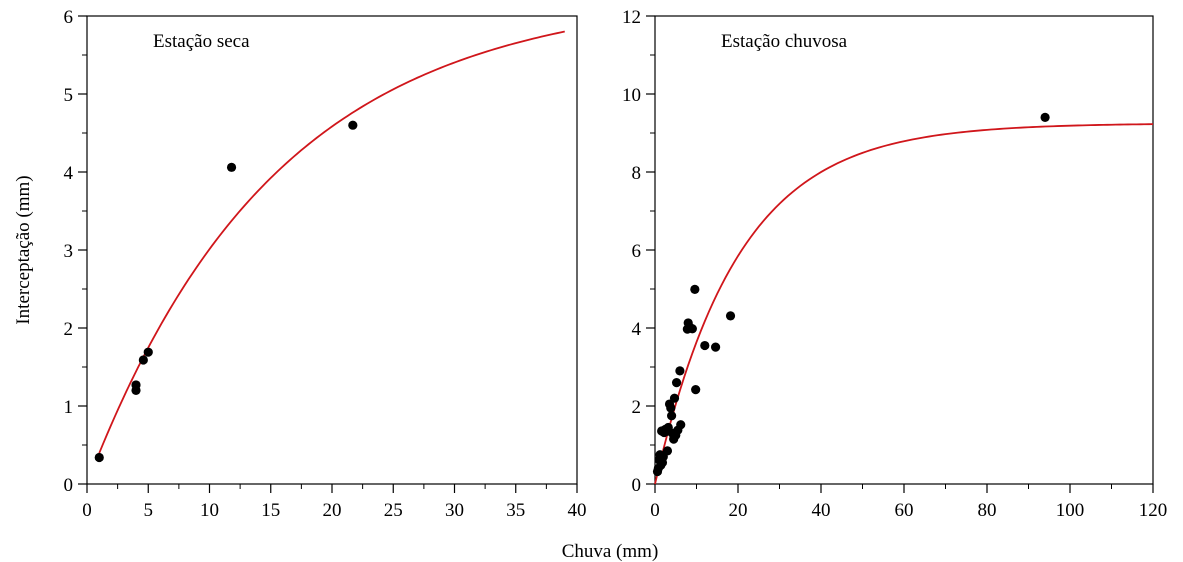 The image size is (1183, 562). Describe the element at coordinates (631, 95) in the screenshot. I see `y-tick-label: 10` at that location.